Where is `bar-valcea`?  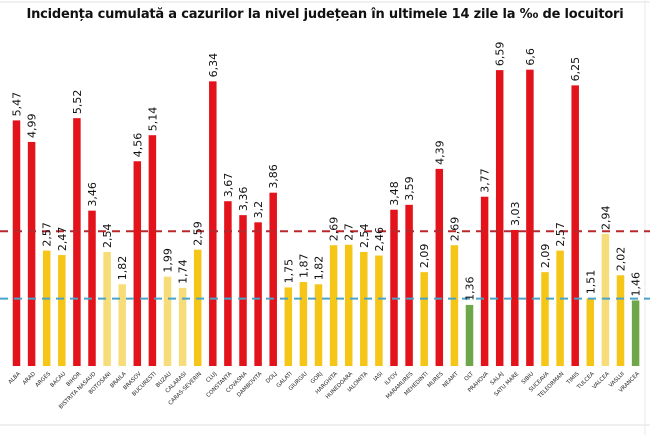 bar-valcea is located at coordinates (605, 299).